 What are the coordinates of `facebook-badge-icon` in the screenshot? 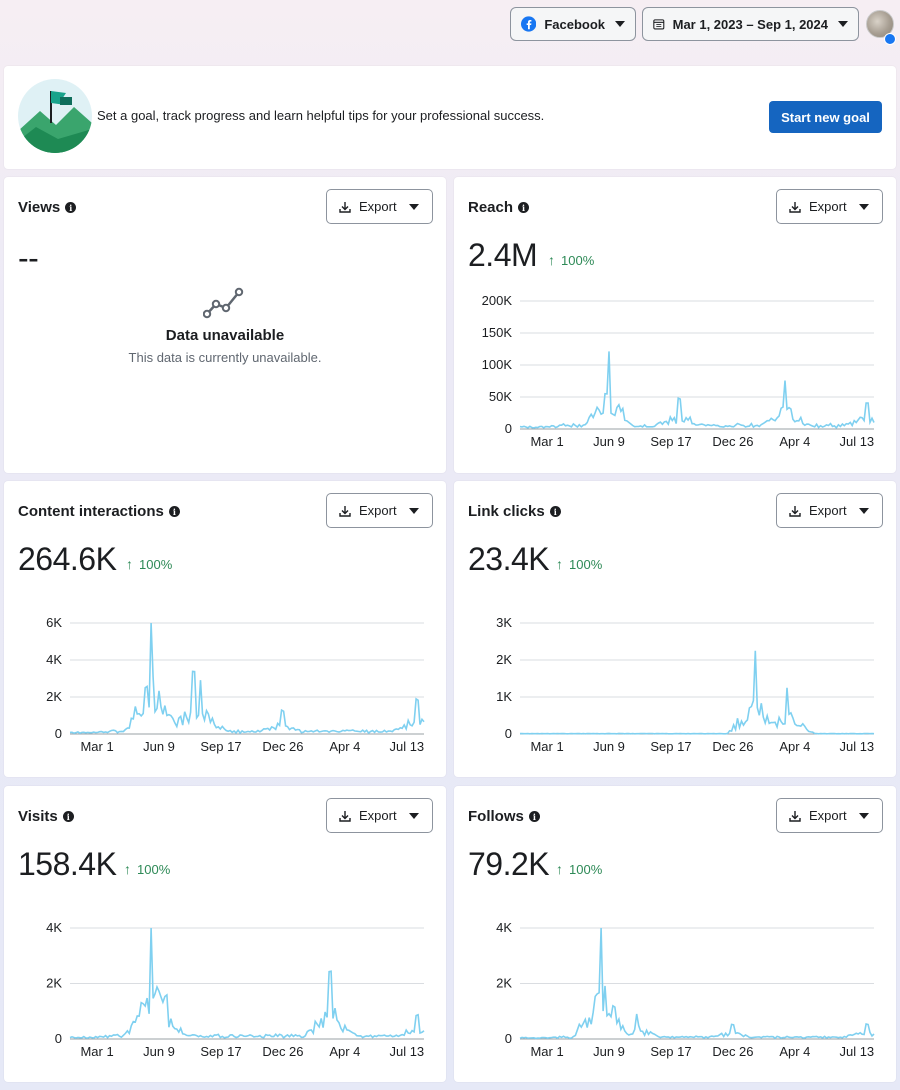 It's located at (890, 39).